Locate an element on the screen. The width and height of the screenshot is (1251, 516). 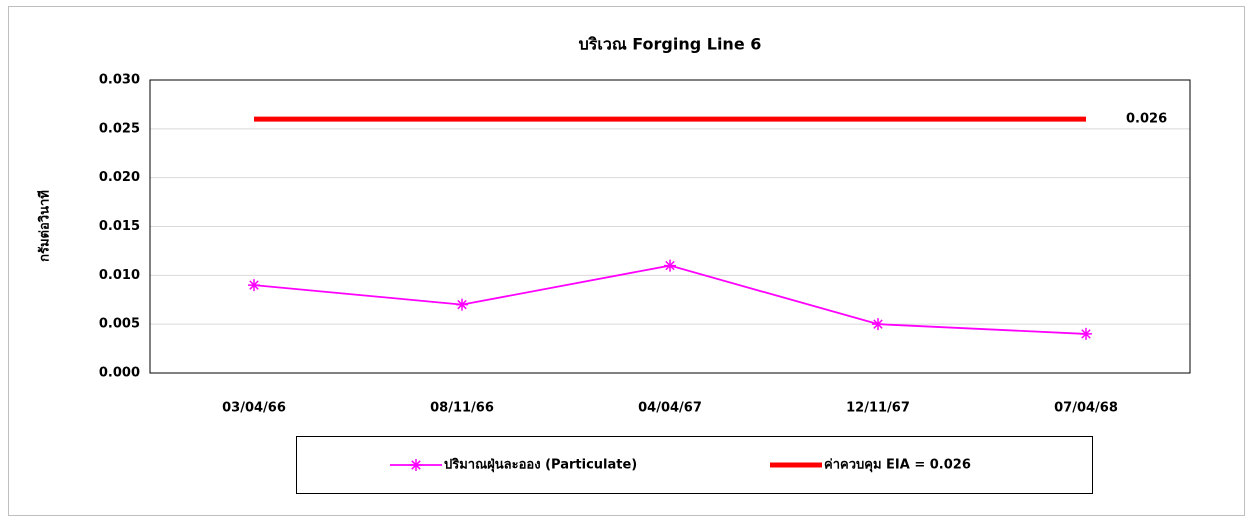
y-tick-label: 0.010 is located at coordinates (119, 275).